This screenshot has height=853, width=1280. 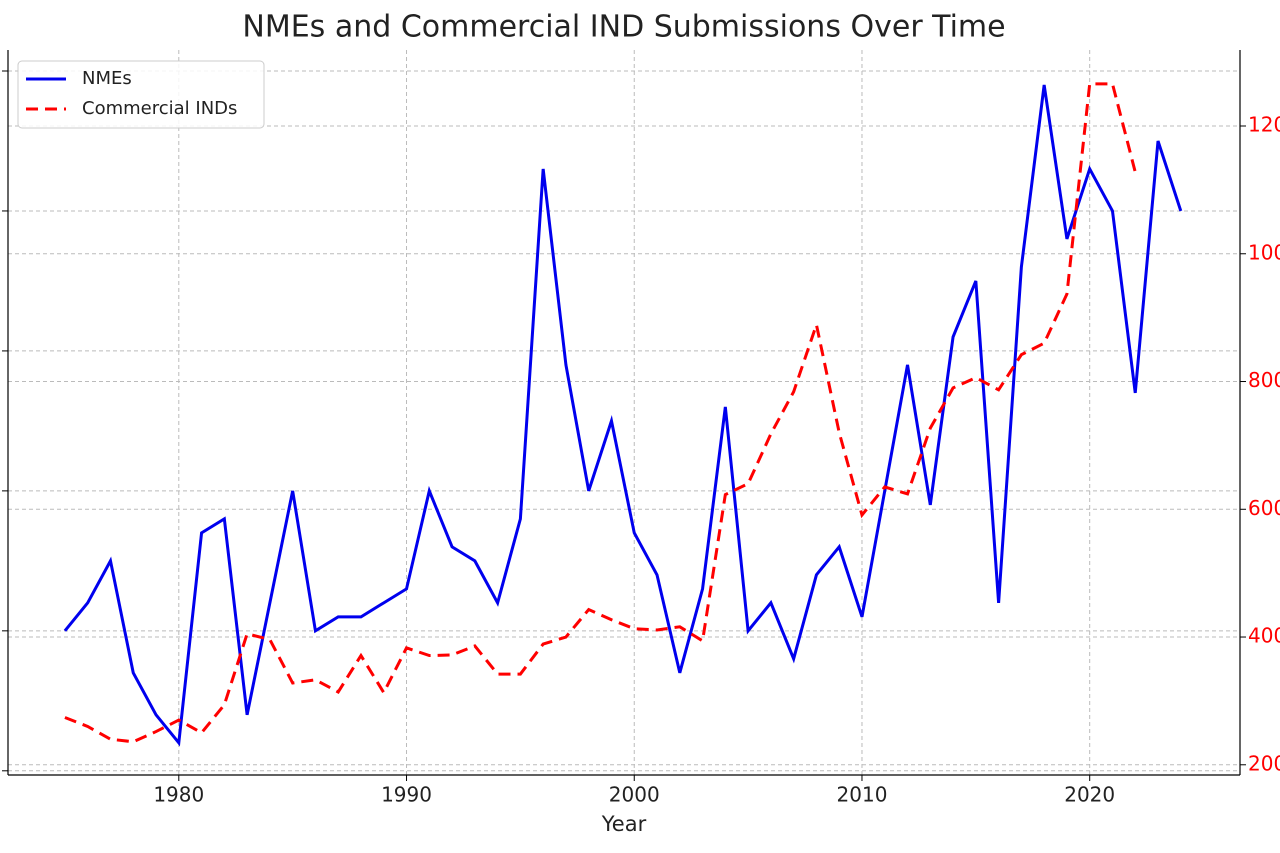 I want to click on x-tick-label: 1980, so click(x=178, y=795).